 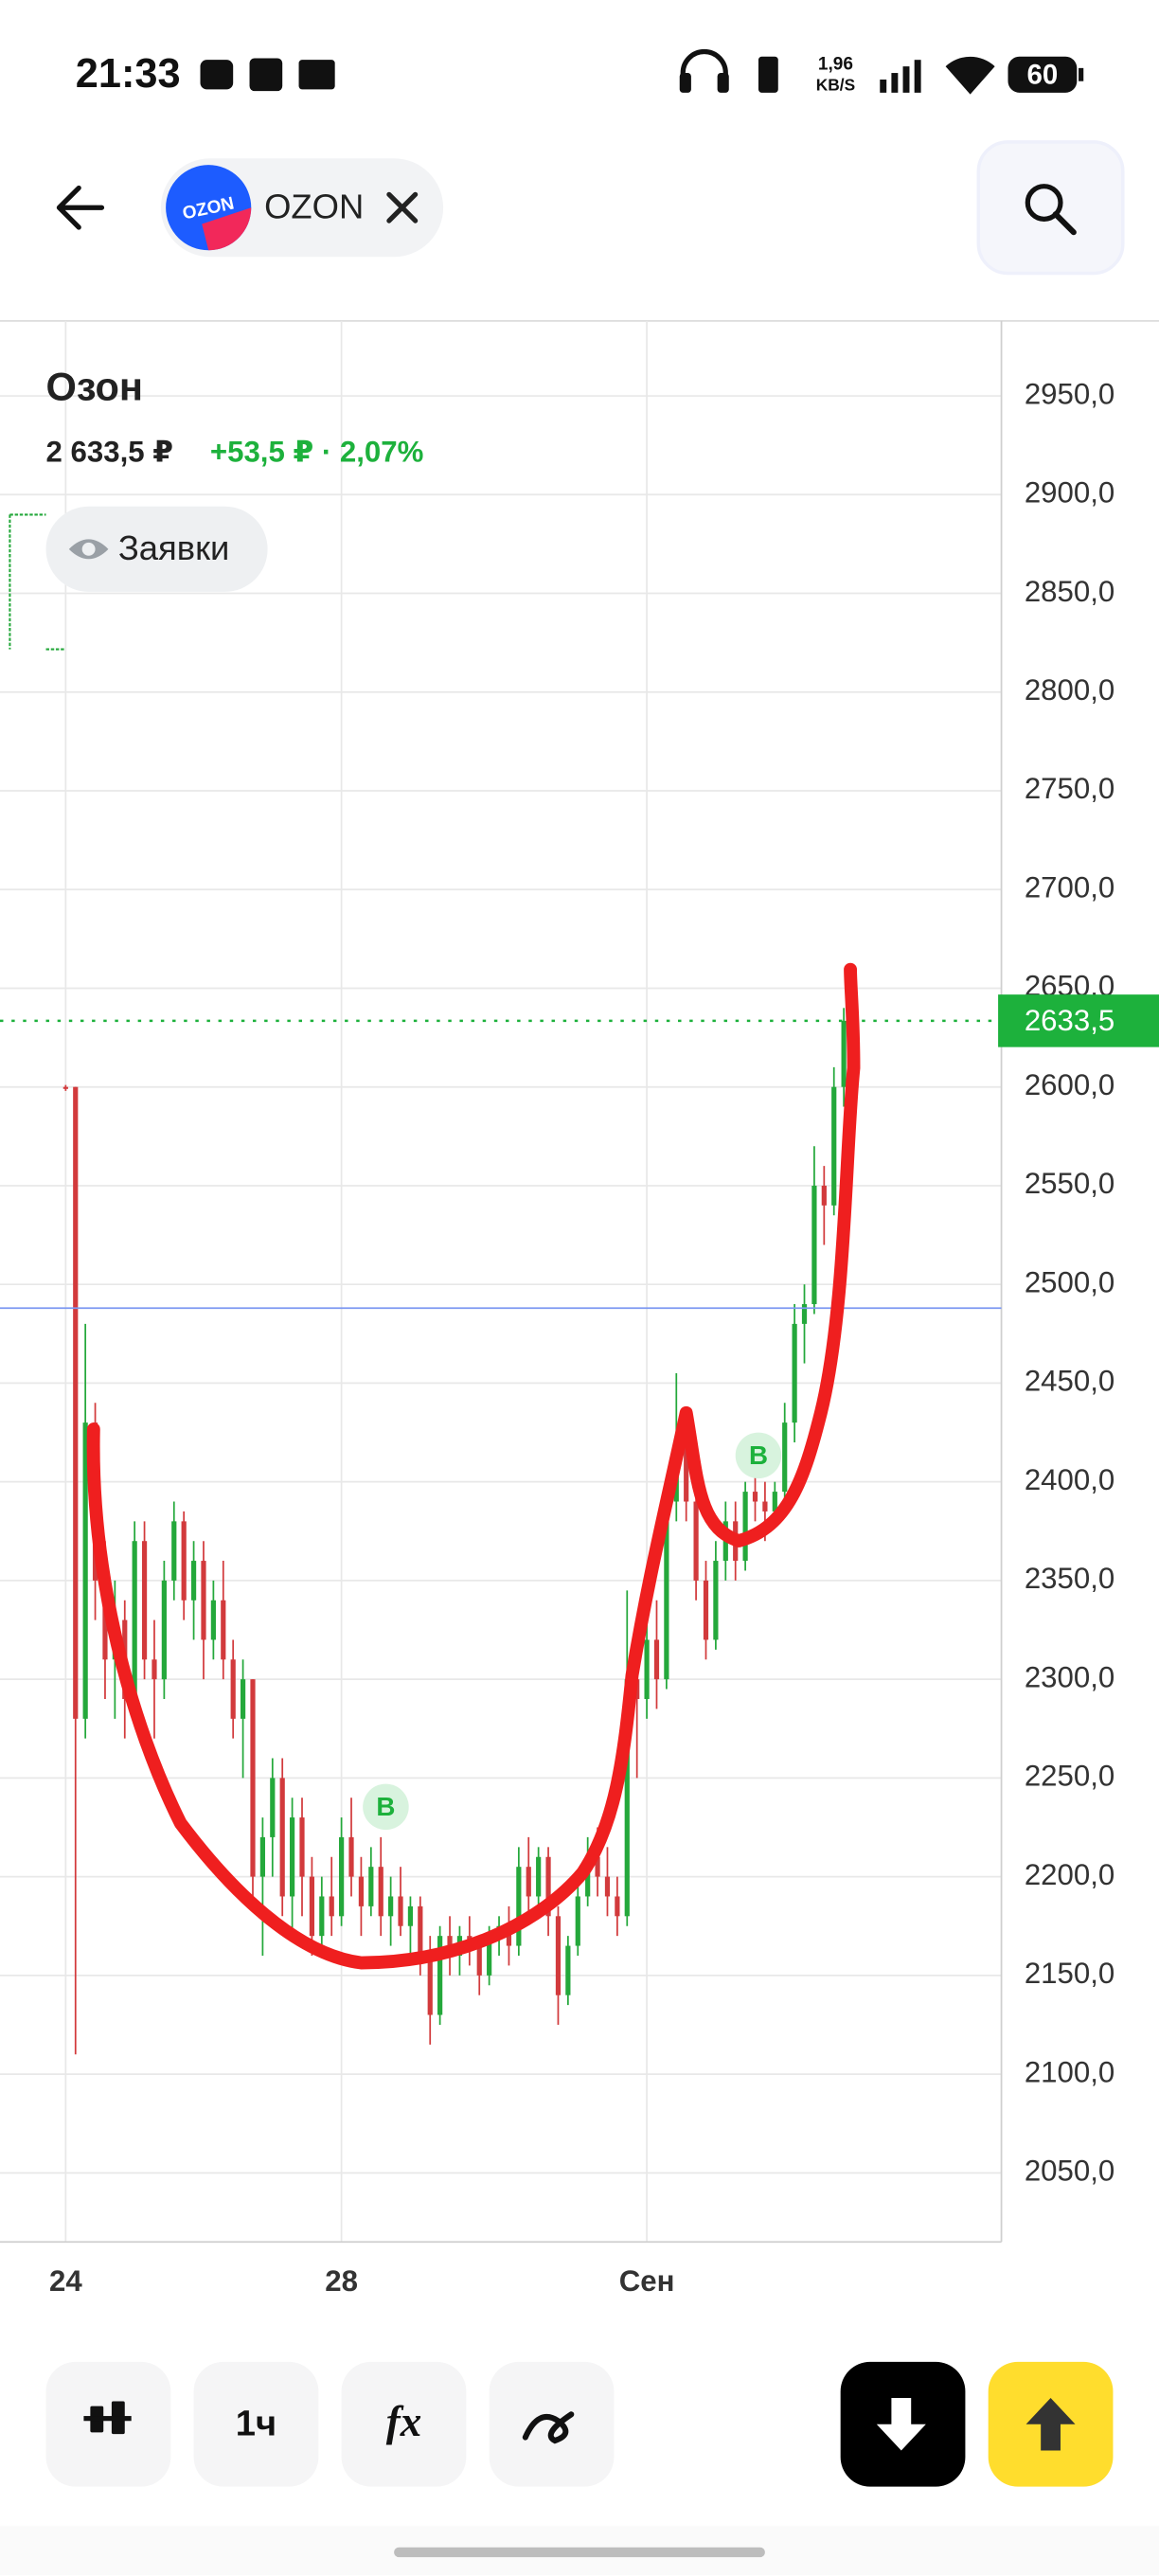 What do you see at coordinates (1069, 1676) in the screenshot?
I see `y-tick-label: 2300,0` at bounding box center [1069, 1676].